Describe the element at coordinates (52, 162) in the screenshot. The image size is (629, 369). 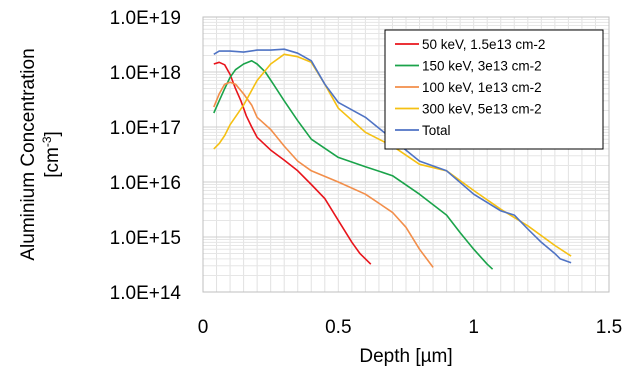
I see `y-axis-unit-open: [cm` at that location.